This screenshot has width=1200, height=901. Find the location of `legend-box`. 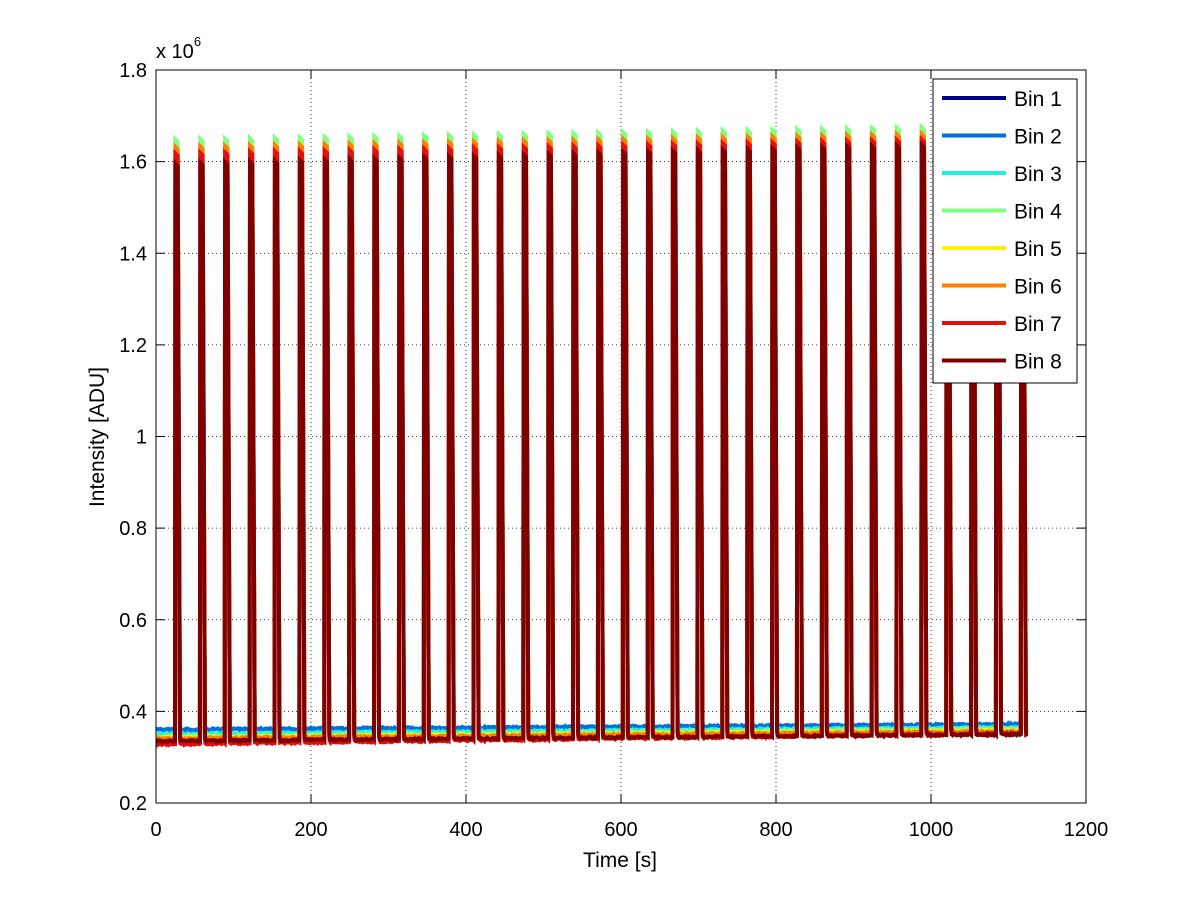

legend-box is located at coordinates (1005, 231).